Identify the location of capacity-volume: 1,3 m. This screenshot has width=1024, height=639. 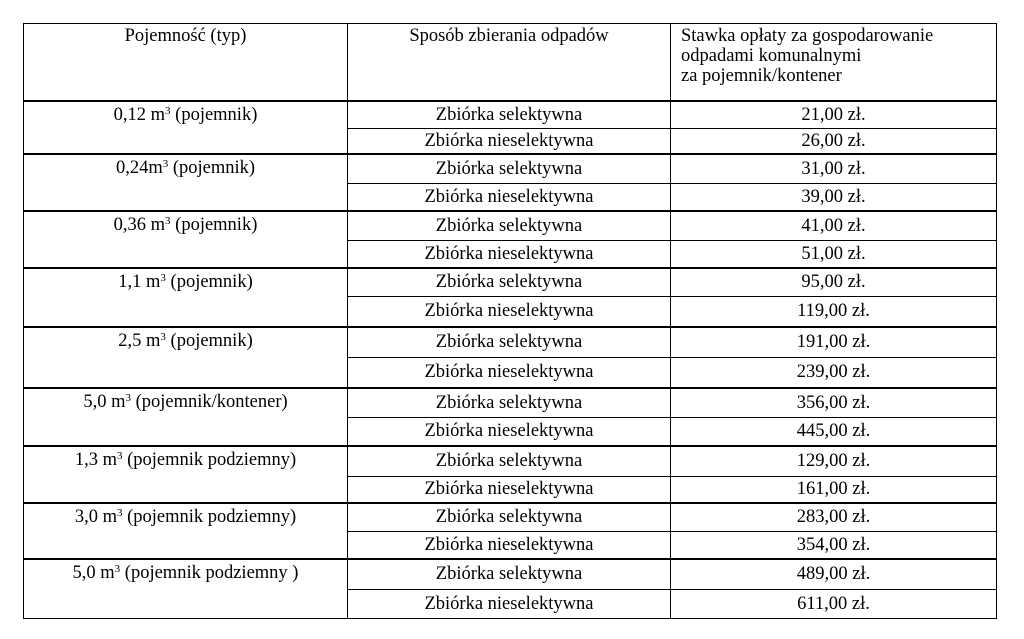
(95, 460).